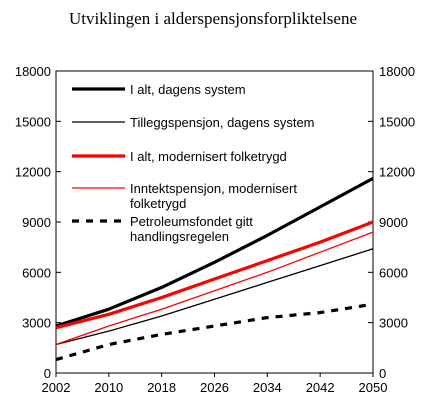  What do you see at coordinates (393, 222) in the screenshot?
I see `y-tick-label-right: 9000` at bounding box center [393, 222].